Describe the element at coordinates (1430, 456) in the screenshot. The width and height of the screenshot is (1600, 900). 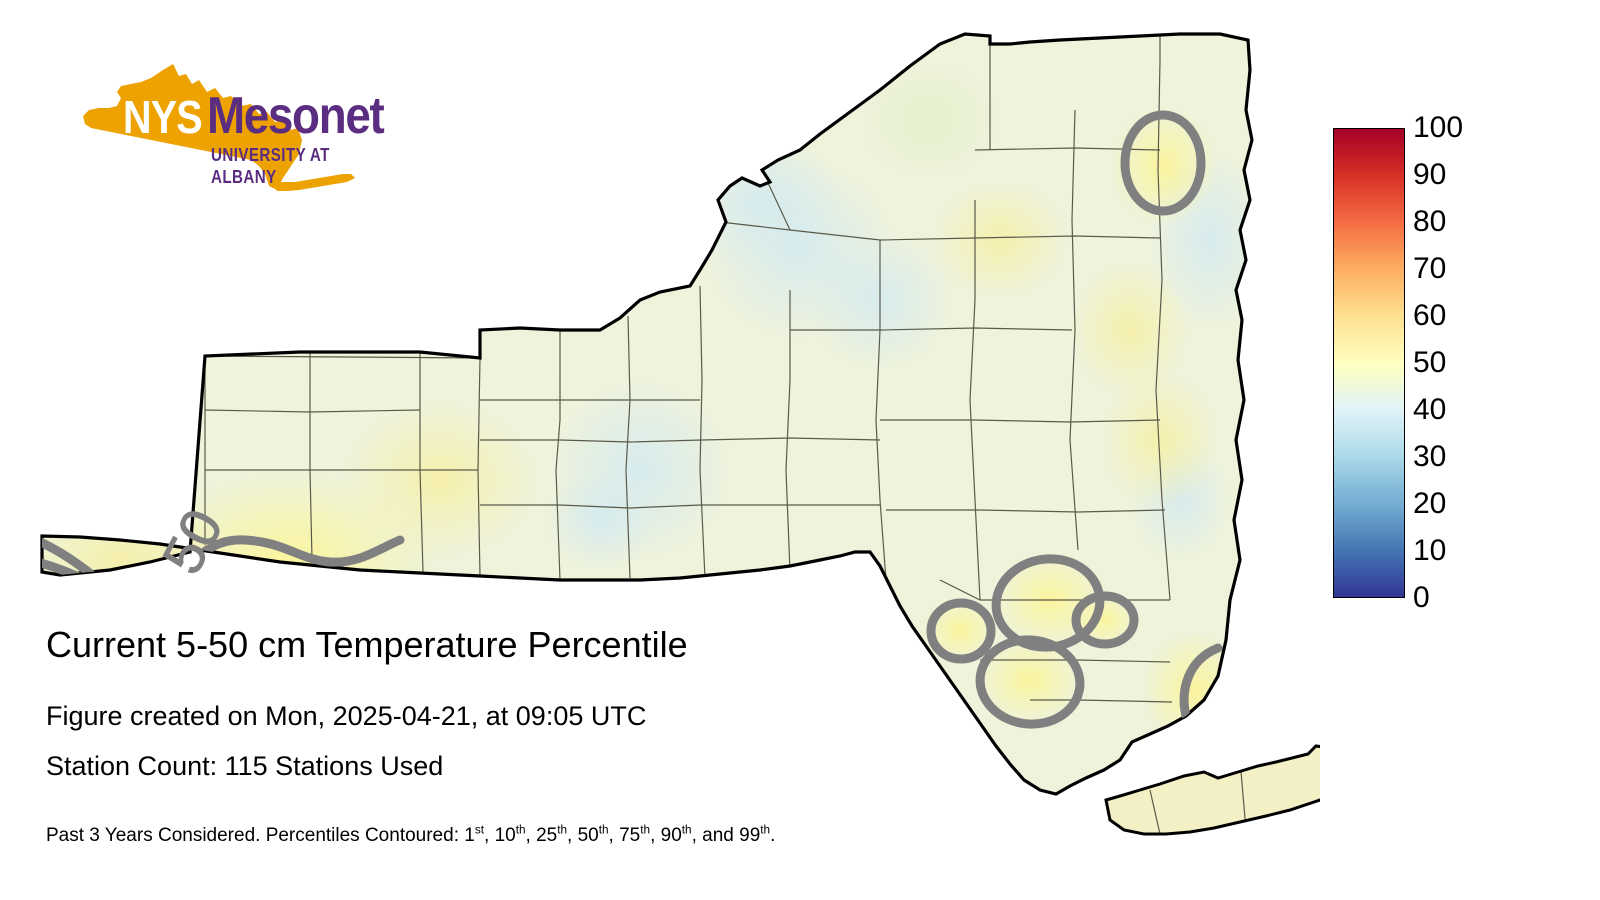
I see `colorbar-tick-30: 30` at that location.